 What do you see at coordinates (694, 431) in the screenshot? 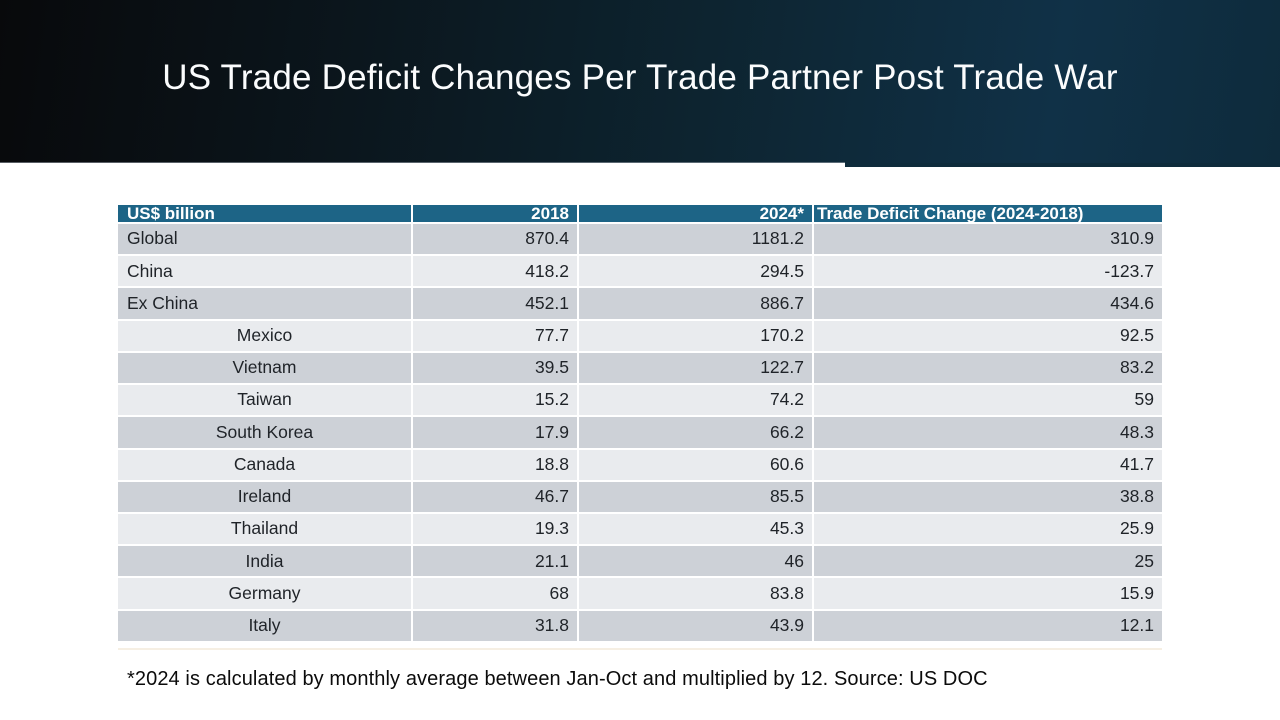
I see `cell-value: 66.2` at bounding box center [694, 431].